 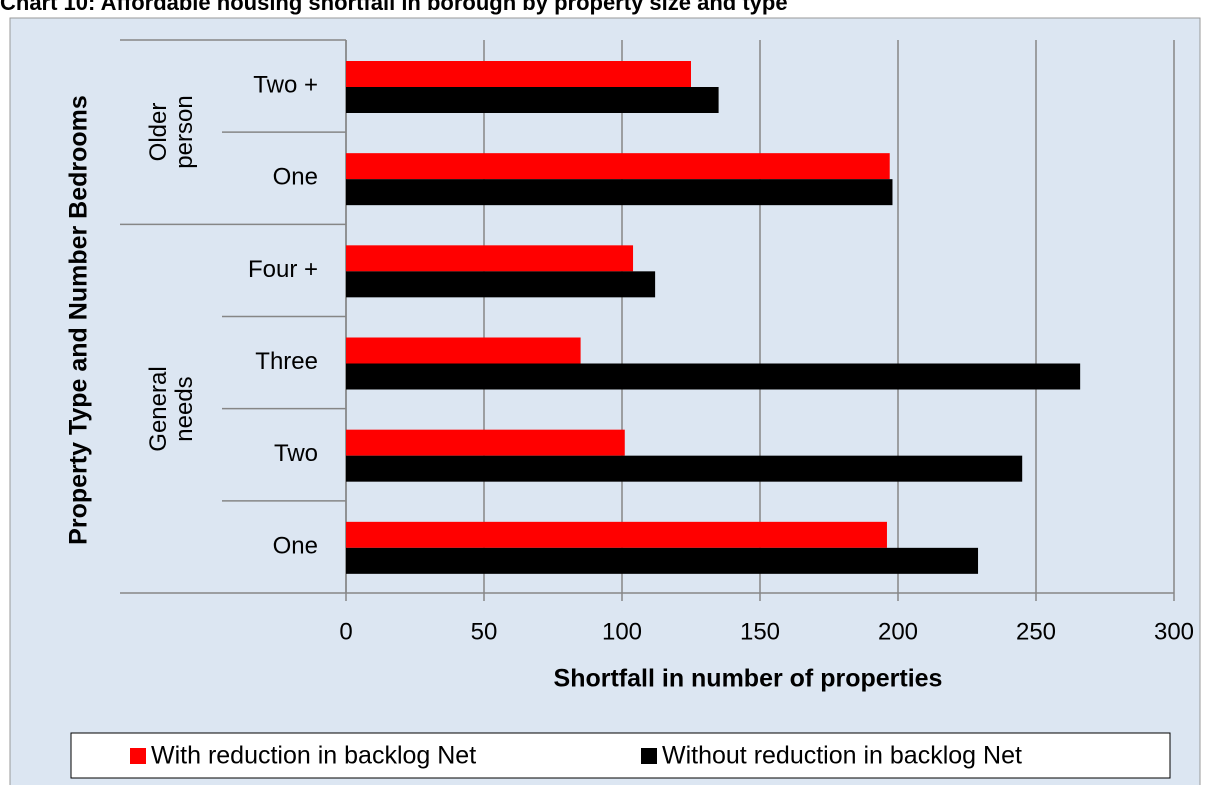 I want to click on x-axis-title: Shortfall in number of properties, so click(x=748, y=679).